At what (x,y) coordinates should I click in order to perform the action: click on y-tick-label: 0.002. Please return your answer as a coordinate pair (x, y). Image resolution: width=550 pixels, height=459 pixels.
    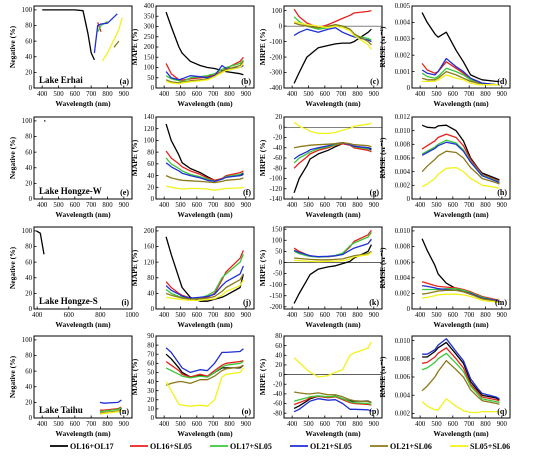
    Looking at the image, I should click on (403, 414).